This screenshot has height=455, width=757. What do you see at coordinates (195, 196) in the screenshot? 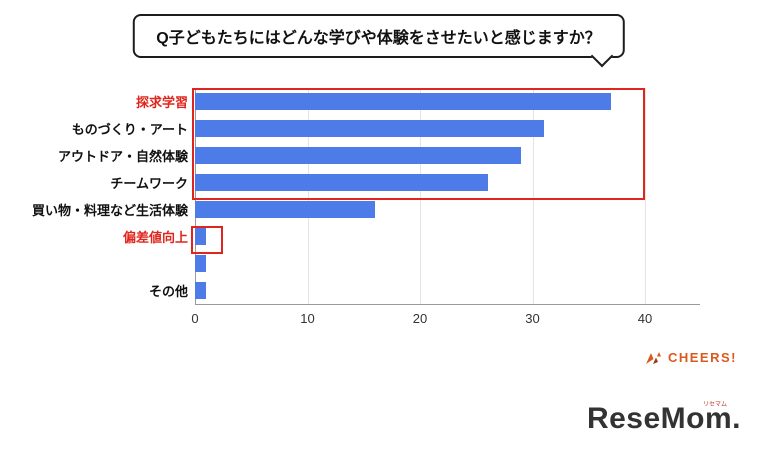
I see `y-axis-line` at bounding box center [195, 196].